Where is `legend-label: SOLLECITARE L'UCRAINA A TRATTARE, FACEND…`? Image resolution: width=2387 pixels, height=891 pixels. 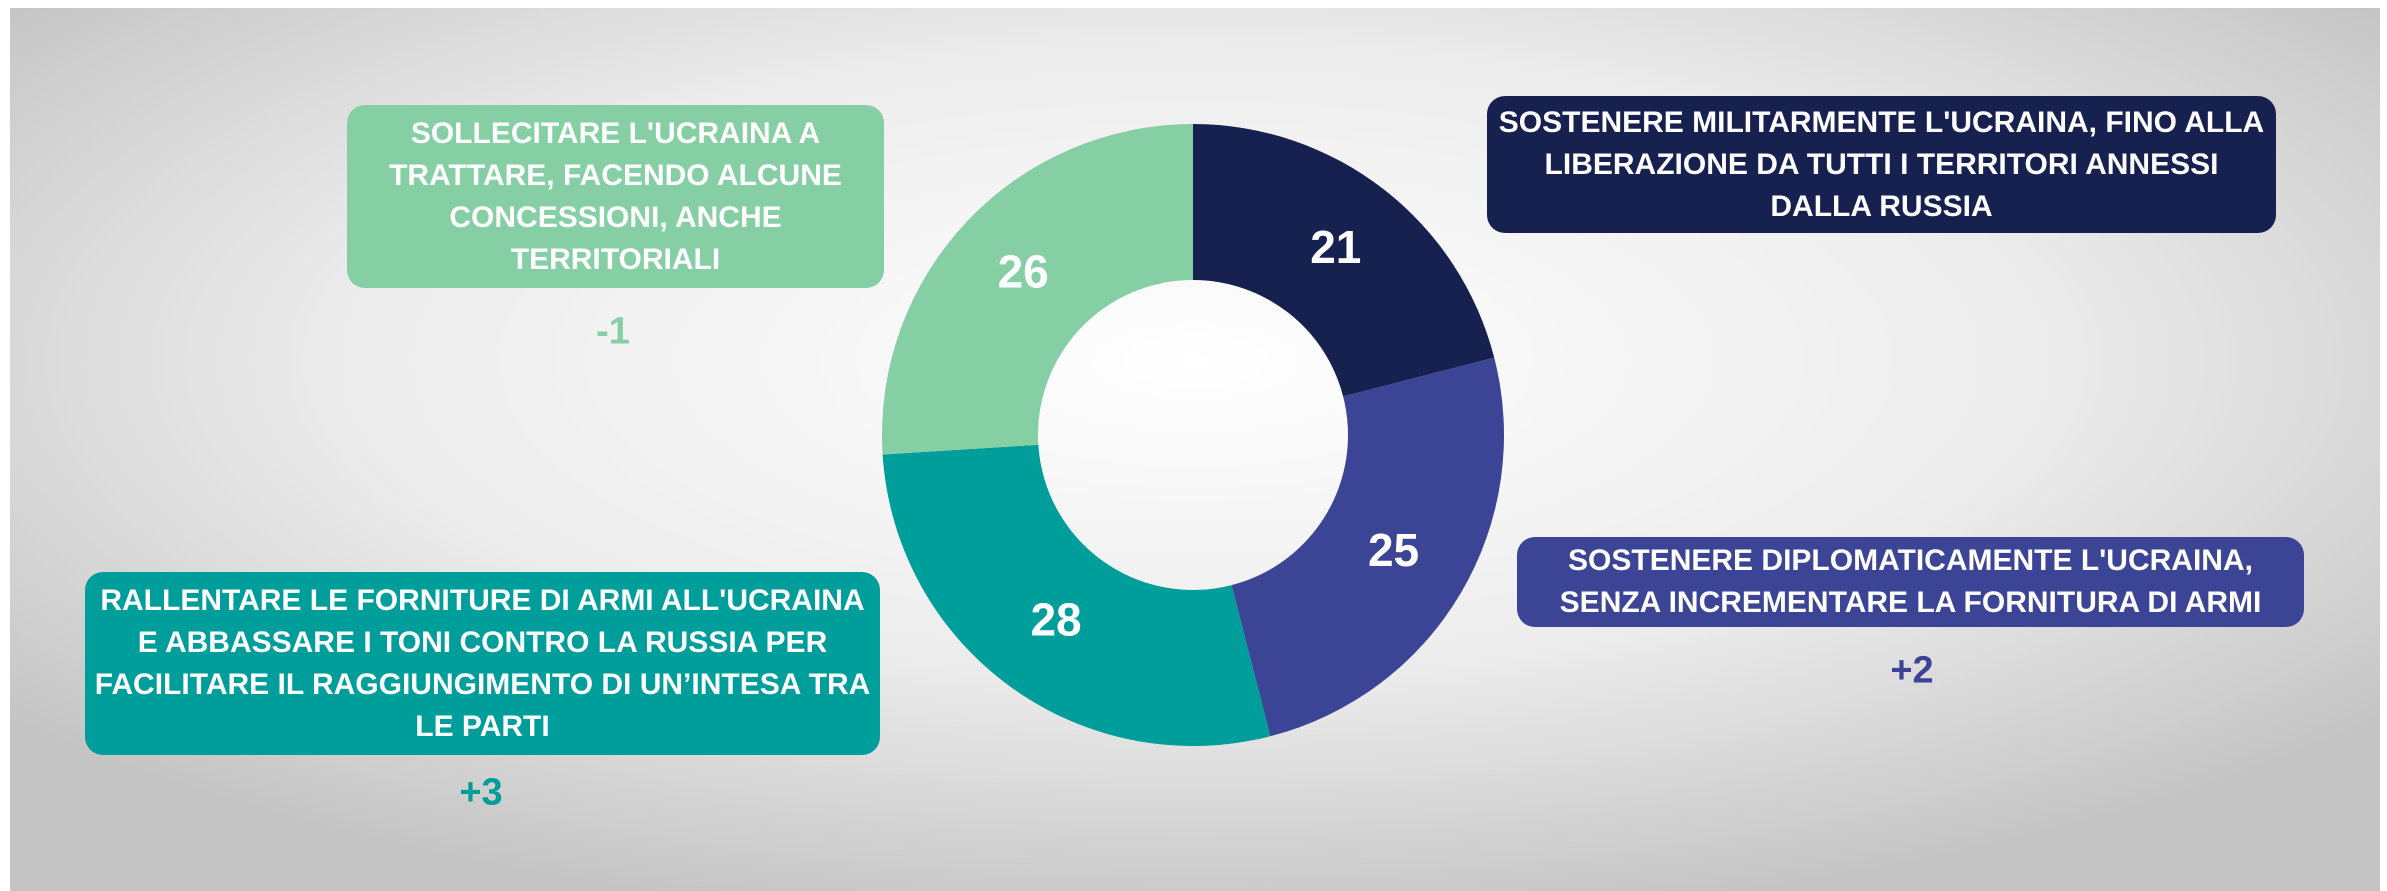 legend-label: SOLLECITARE L'UCRAINA A TRATTARE, FACEND… is located at coordinates (615, 196).